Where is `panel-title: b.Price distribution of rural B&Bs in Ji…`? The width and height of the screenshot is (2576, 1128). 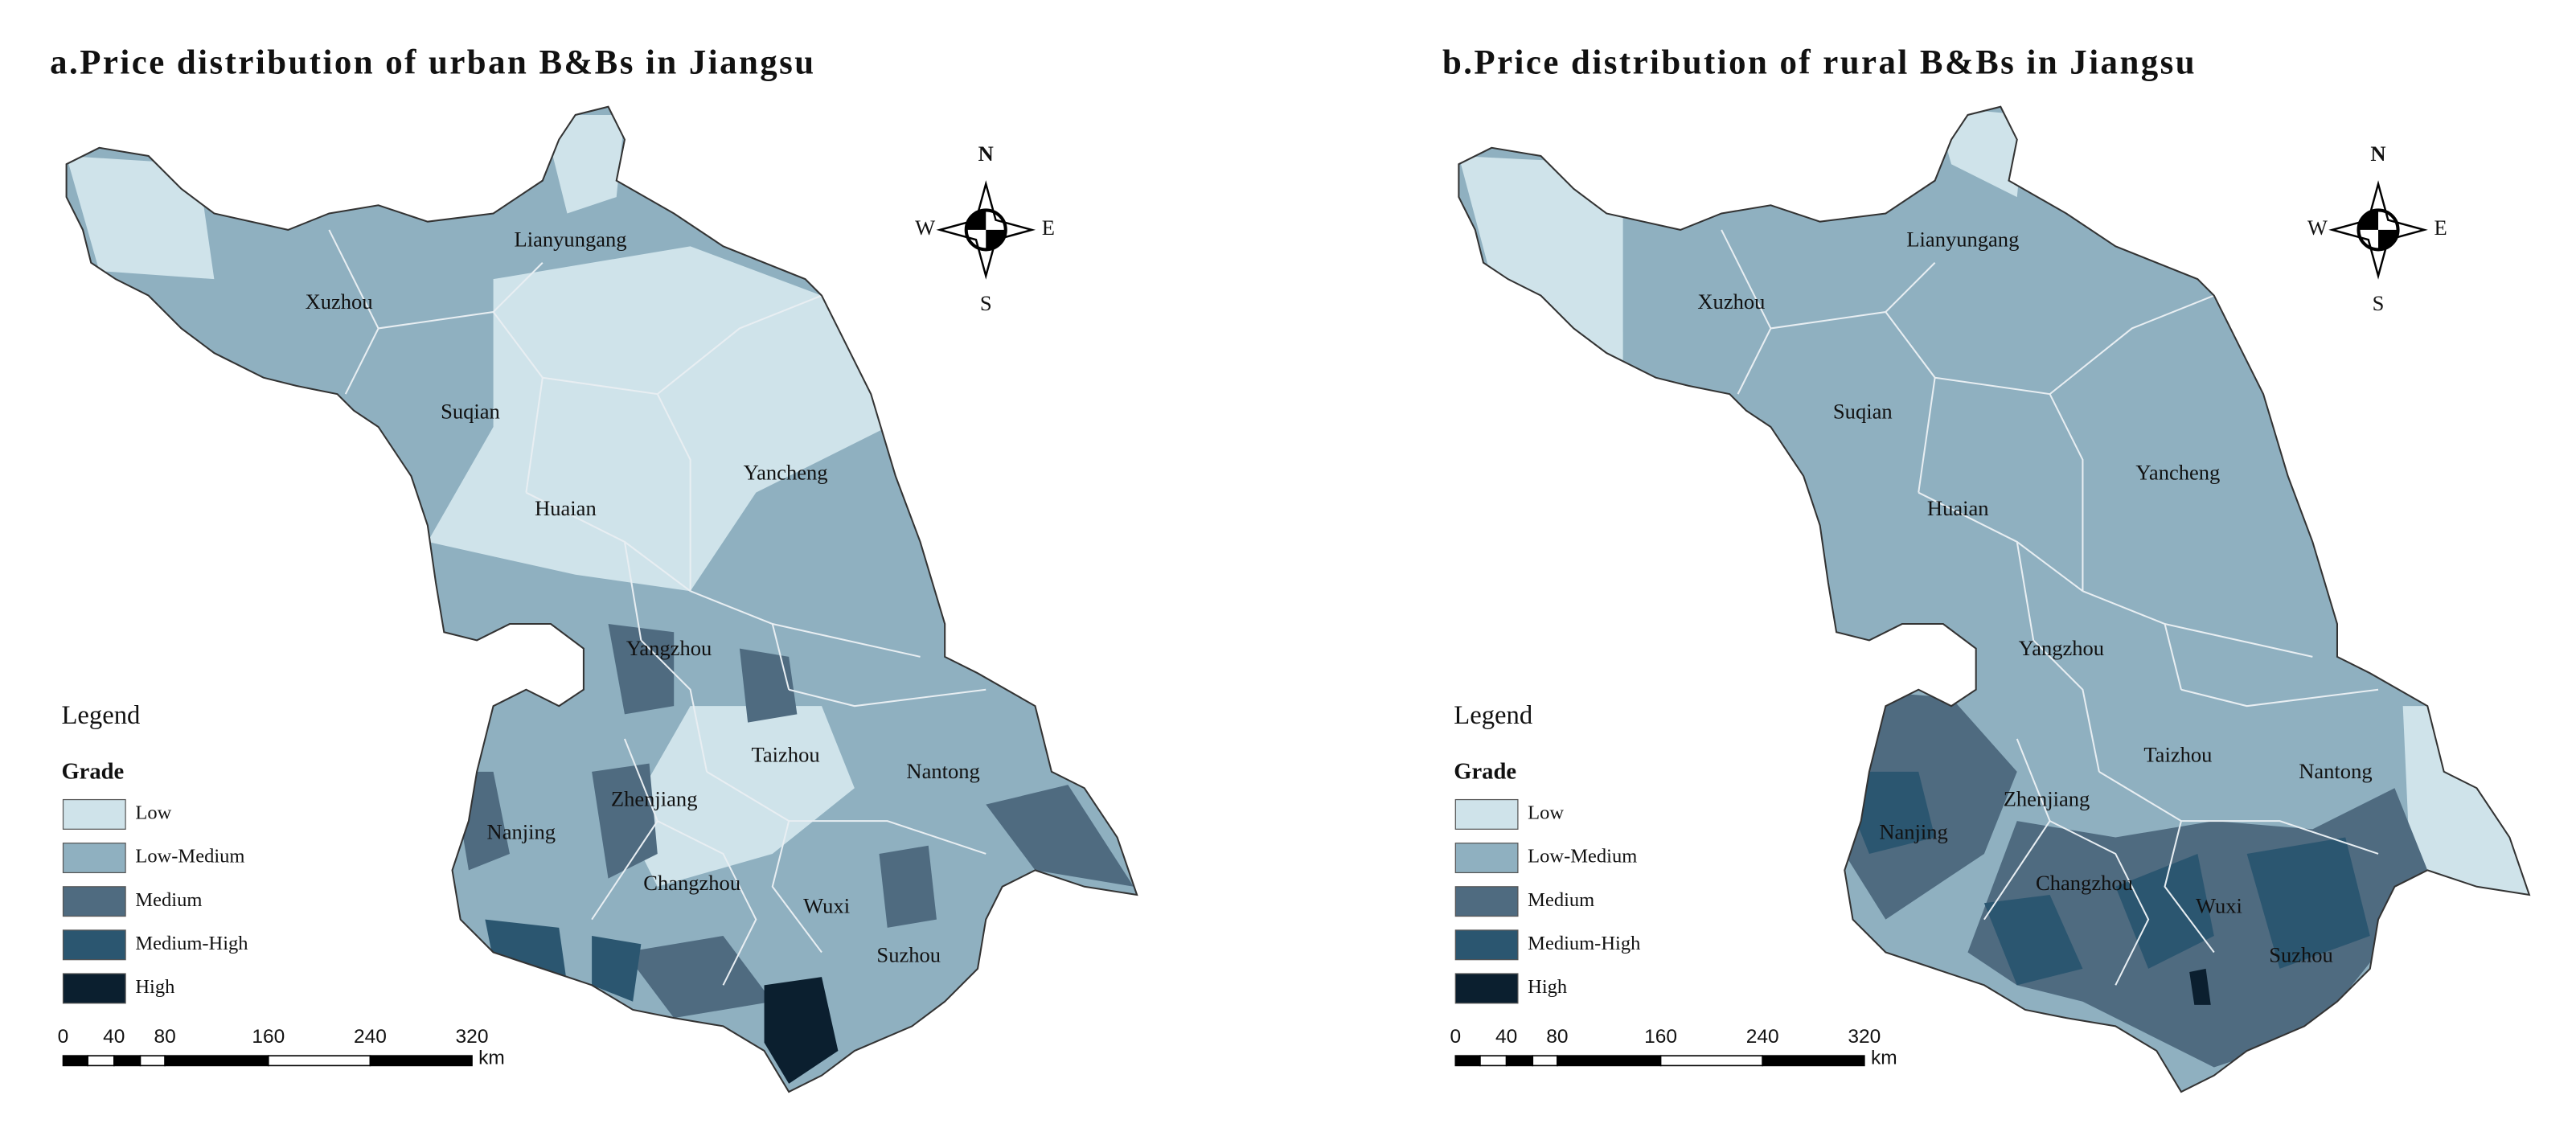 panel-title: b.Price distribution of rural B&Bs in Ji… is located at coordinates (1819, 63).